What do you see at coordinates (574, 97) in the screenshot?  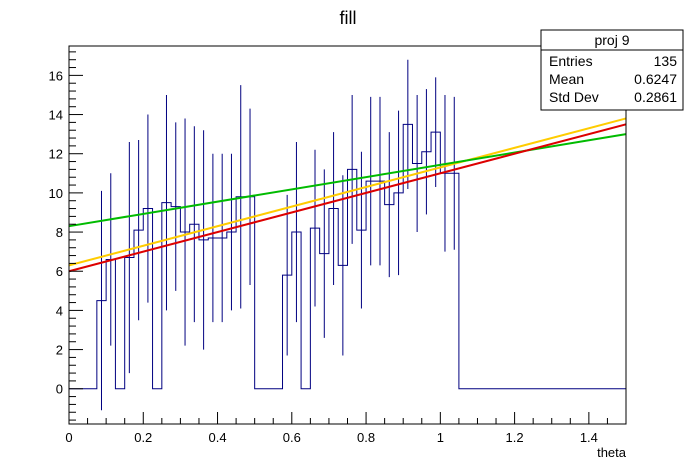 I see `stats-stddev-label: Std Dev` at bounding box center [574, 97].